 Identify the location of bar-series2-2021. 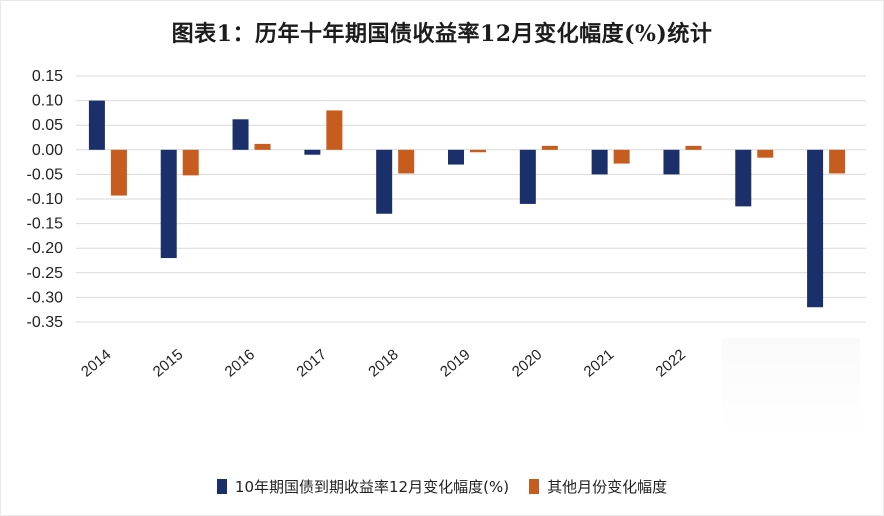
(621, 156).